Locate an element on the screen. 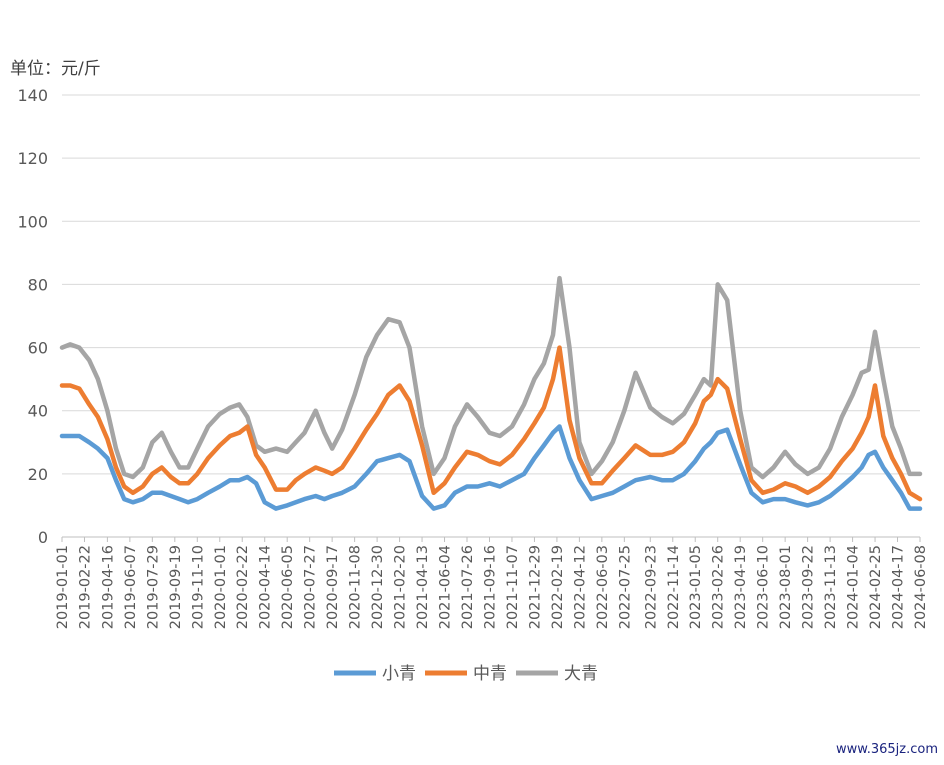 The height and width of the screenshot is (765, 944). y-axis-unit-label: 单位：元/斤 is located at coordinates (55, 69).